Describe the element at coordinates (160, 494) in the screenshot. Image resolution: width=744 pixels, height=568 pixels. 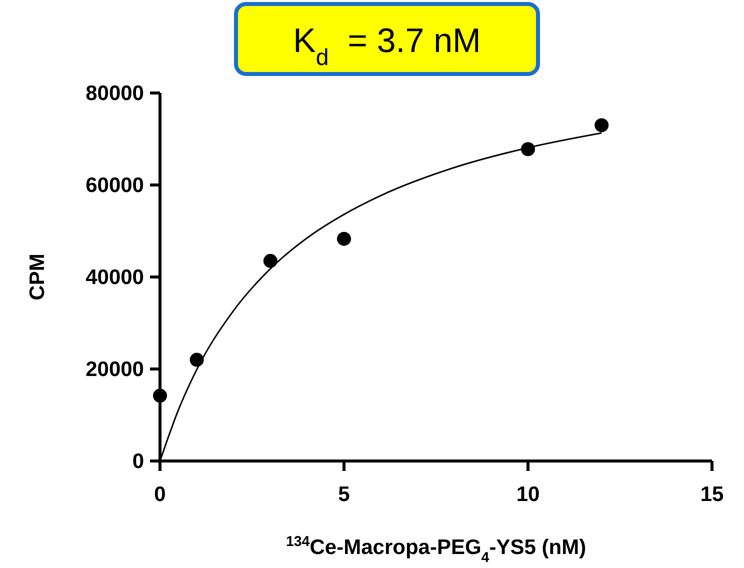
I see `x-tick-label: 0` at that location.